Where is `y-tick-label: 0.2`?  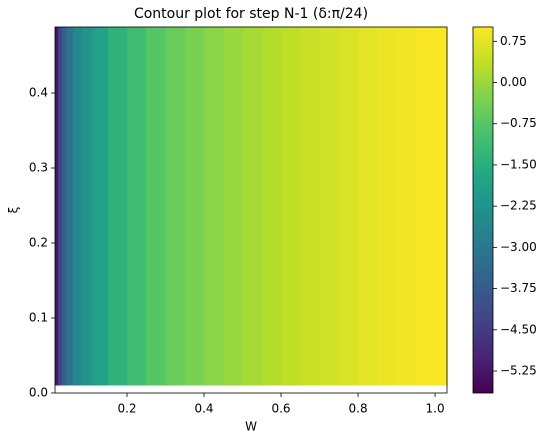 y-tick-label: 0.2 is located at coordinates (38, 243).